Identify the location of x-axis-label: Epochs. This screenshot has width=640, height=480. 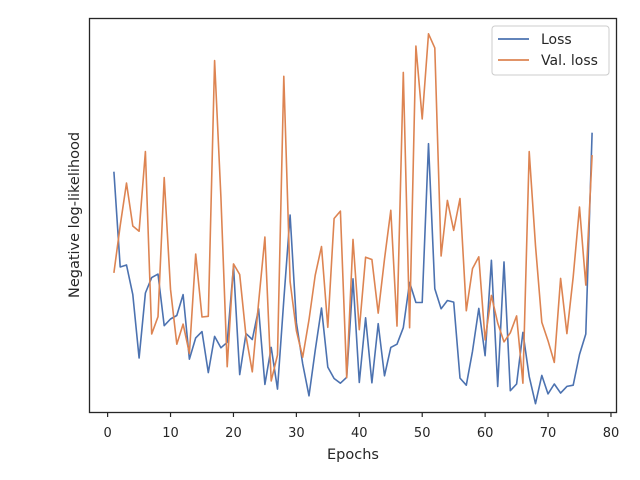
(353, 455).